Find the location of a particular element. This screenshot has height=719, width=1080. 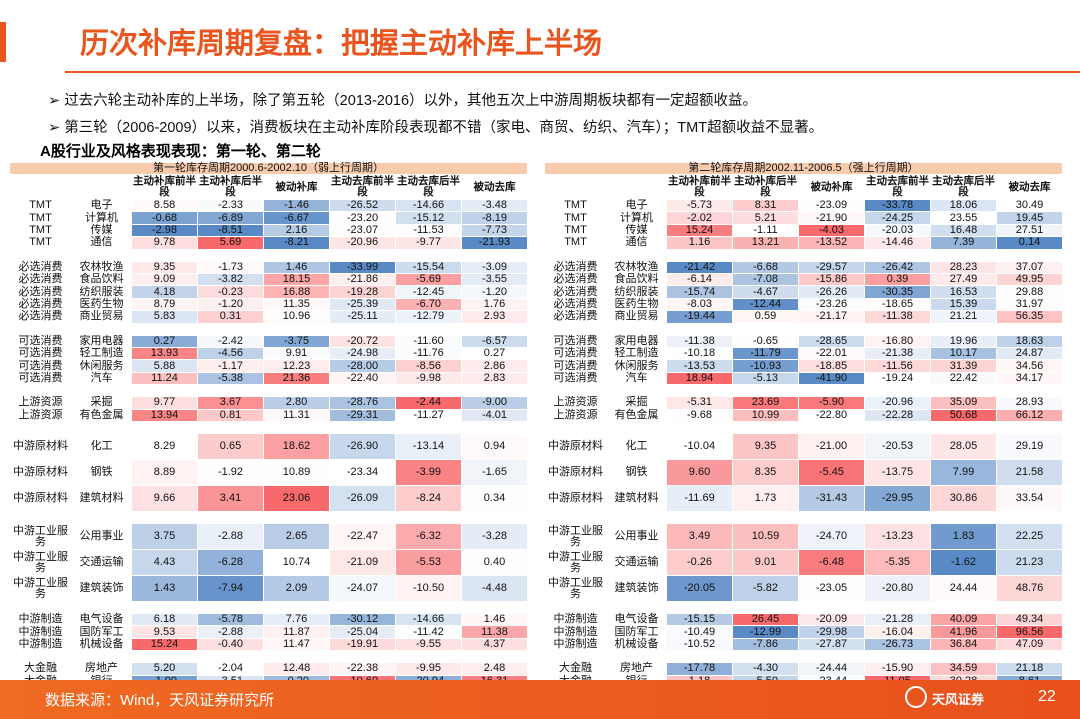

value-cell: -3.99 is located at coordinates (429, 473).